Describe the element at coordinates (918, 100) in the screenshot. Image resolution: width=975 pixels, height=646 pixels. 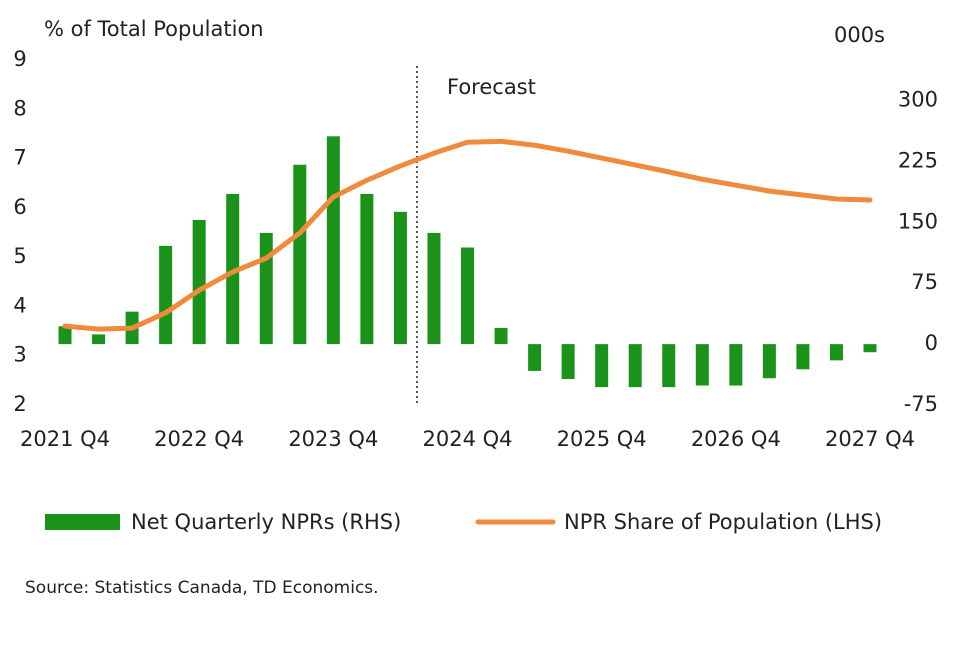
I see `y2-tick-label: 300` at that location.